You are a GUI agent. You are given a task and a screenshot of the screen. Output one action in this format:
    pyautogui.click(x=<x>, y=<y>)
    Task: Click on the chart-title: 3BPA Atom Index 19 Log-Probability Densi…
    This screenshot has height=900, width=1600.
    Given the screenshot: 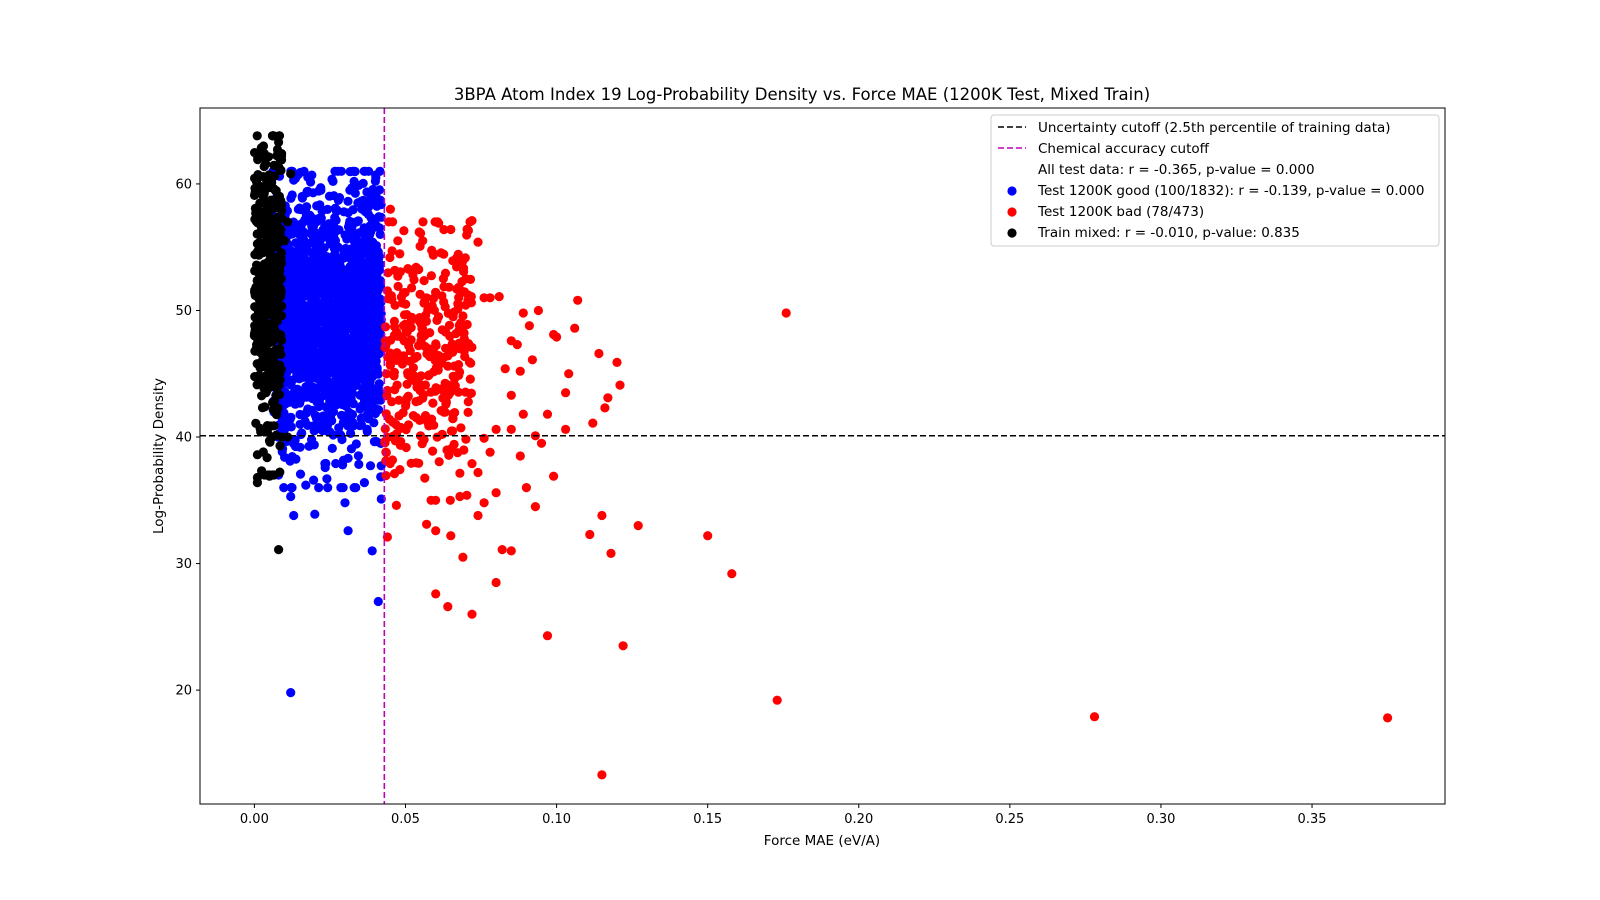 What is the action you would take?
    pyautogui.click(x=802, y=94)
    